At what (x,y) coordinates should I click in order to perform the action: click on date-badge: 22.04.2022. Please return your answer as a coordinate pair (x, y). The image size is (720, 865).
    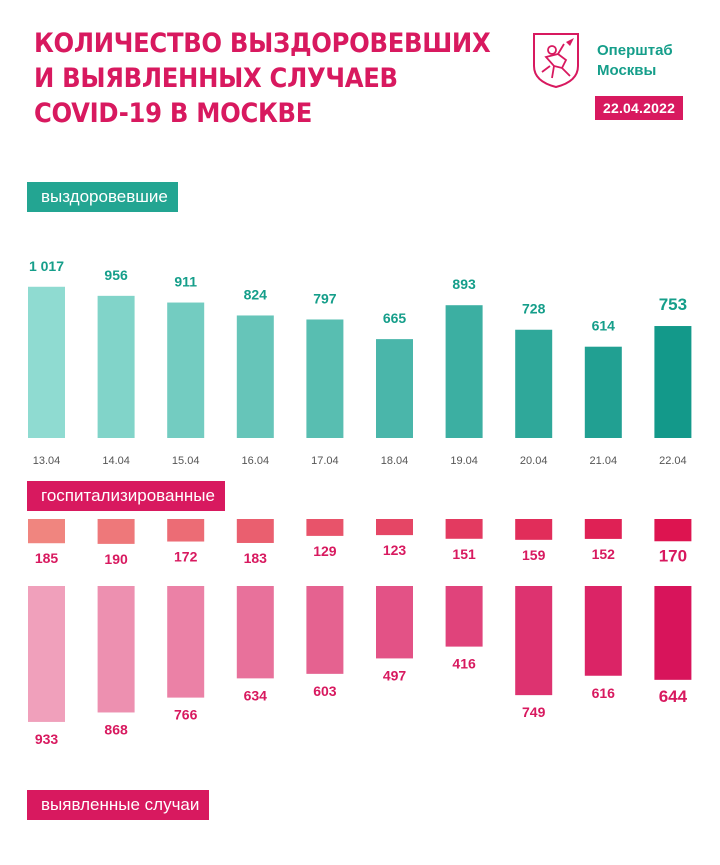
    Looking at the image, I should click on (639, 108).